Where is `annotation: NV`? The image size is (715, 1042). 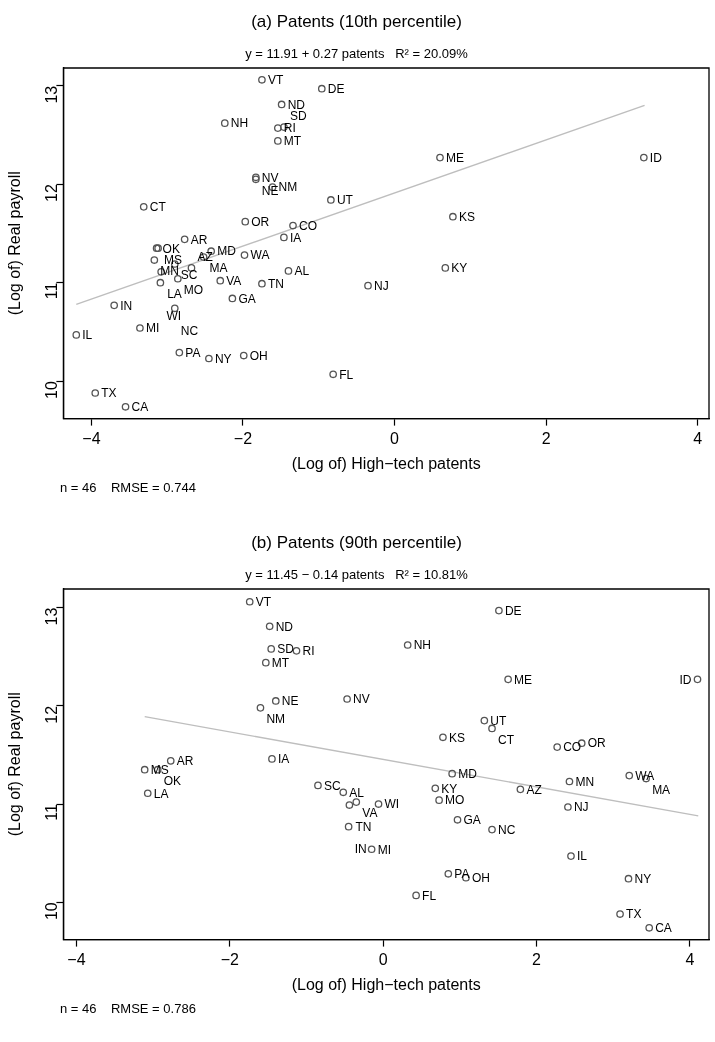
annotation: NV is located at coordinates (361, 699).